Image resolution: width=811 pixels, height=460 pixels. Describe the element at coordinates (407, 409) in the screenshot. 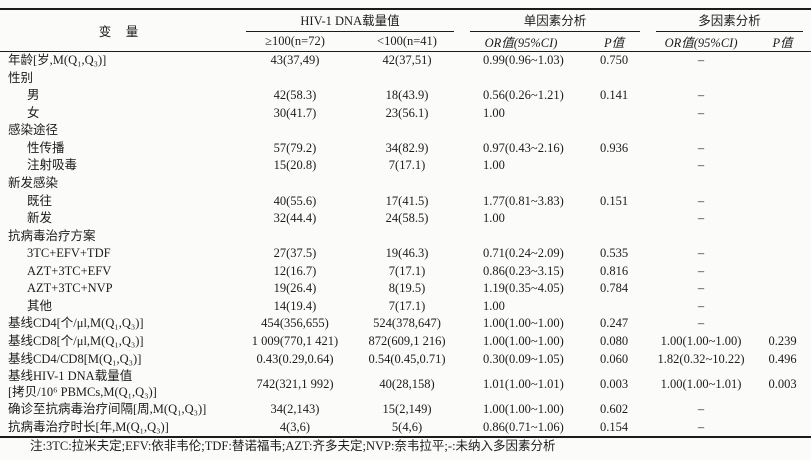

I see `cell: 15(2,149)` at that location.